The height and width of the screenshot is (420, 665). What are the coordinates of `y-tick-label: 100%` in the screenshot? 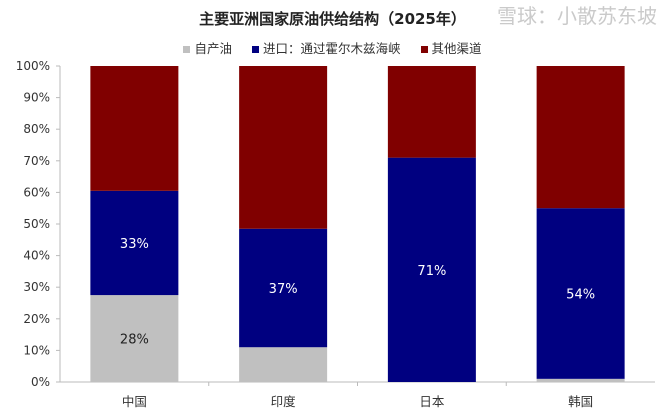 It's located at (33, 66).